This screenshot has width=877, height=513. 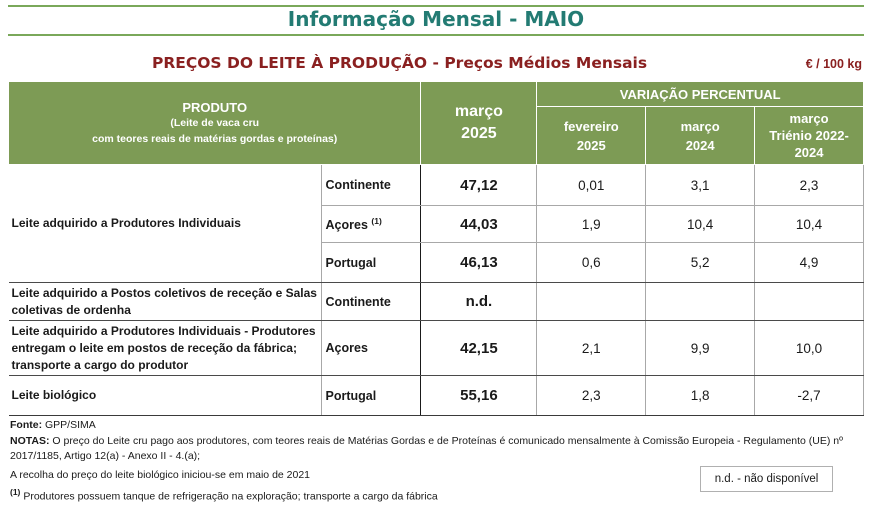 I want to click on product-header-title: PRODUTO, so click(x=215, y=107).